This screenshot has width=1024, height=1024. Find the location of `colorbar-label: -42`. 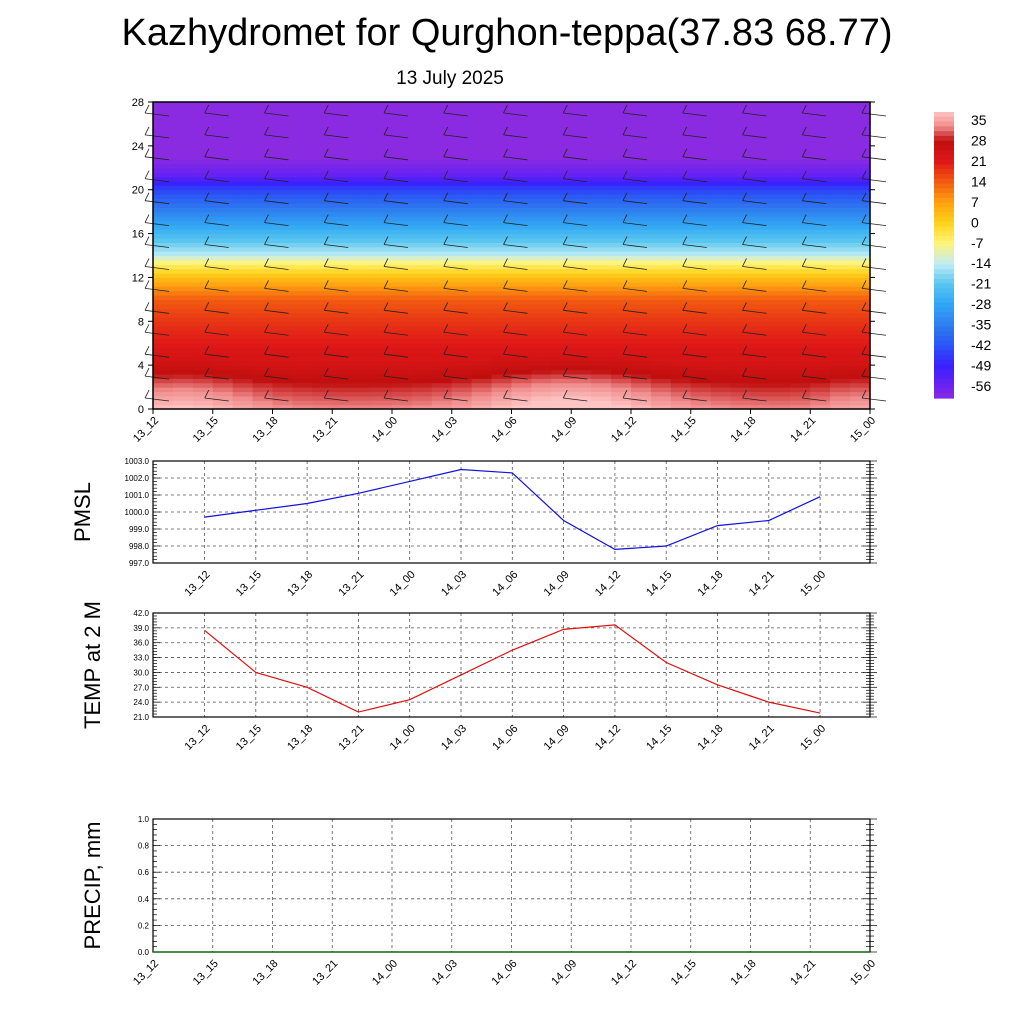

colorbar-label: -42 is located at coordinates (981, 345).